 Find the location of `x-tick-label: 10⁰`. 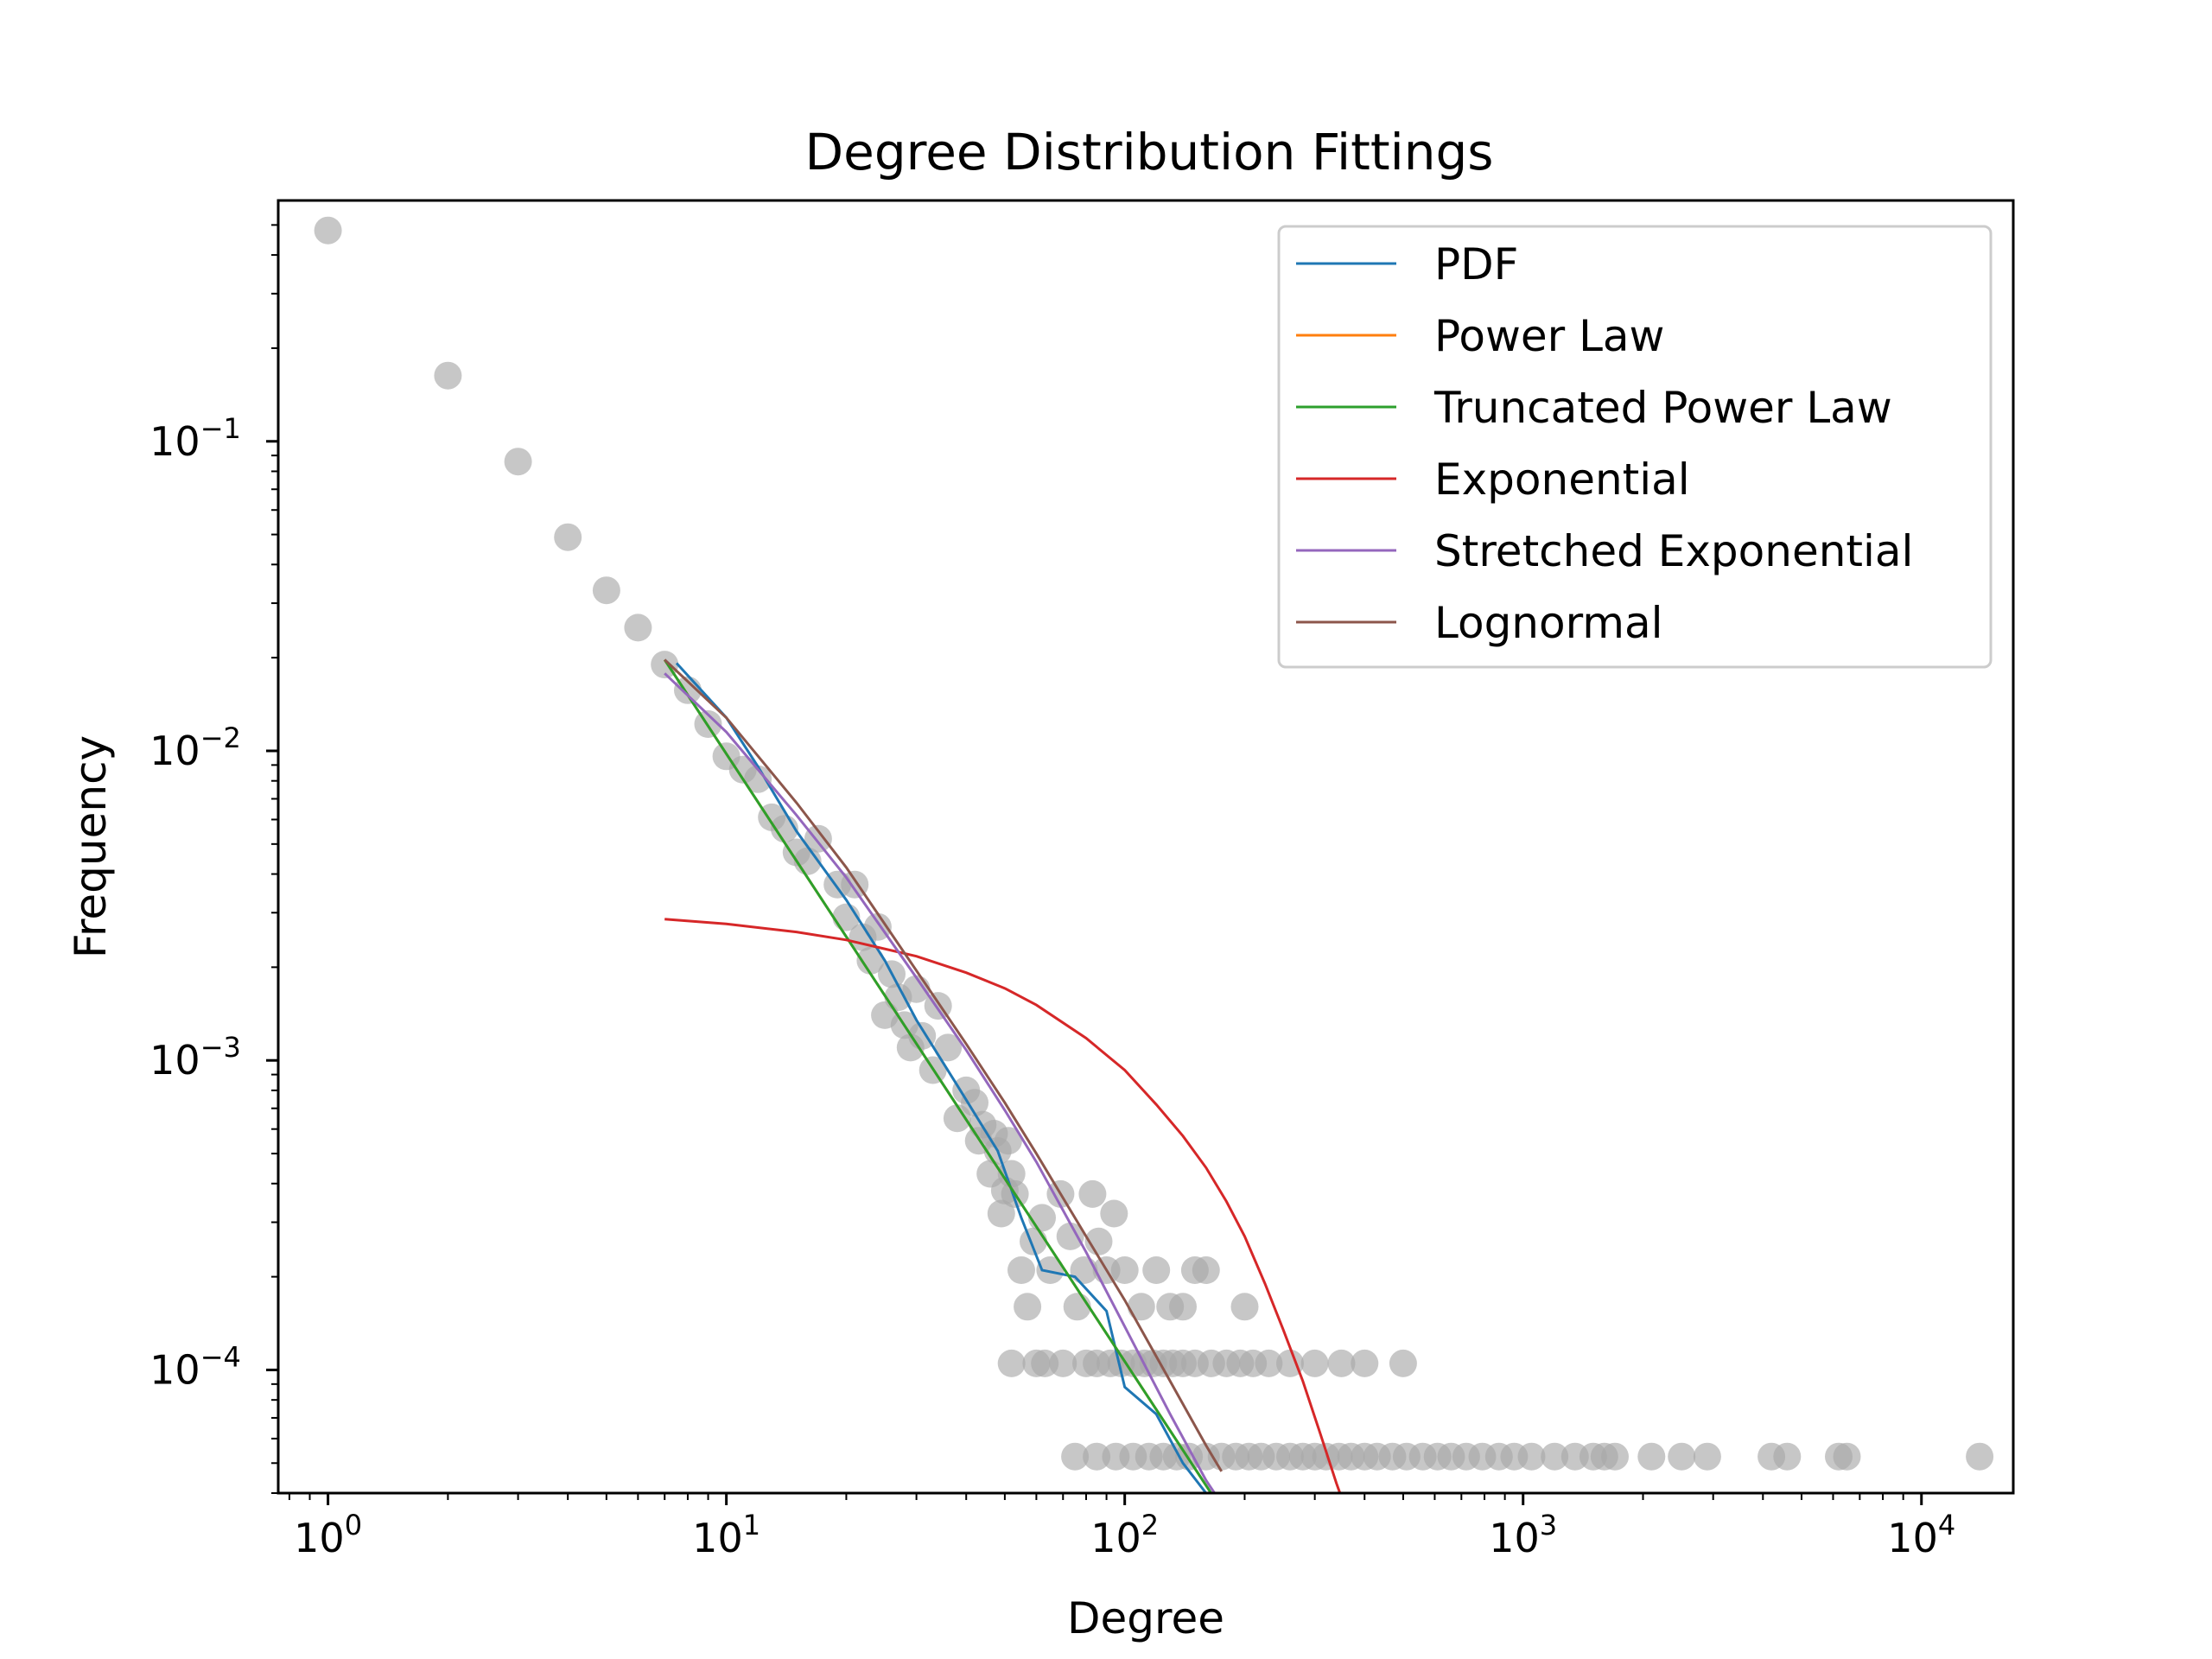

x-tick-label: 10⁰ is located at coordinates (328, 1535).